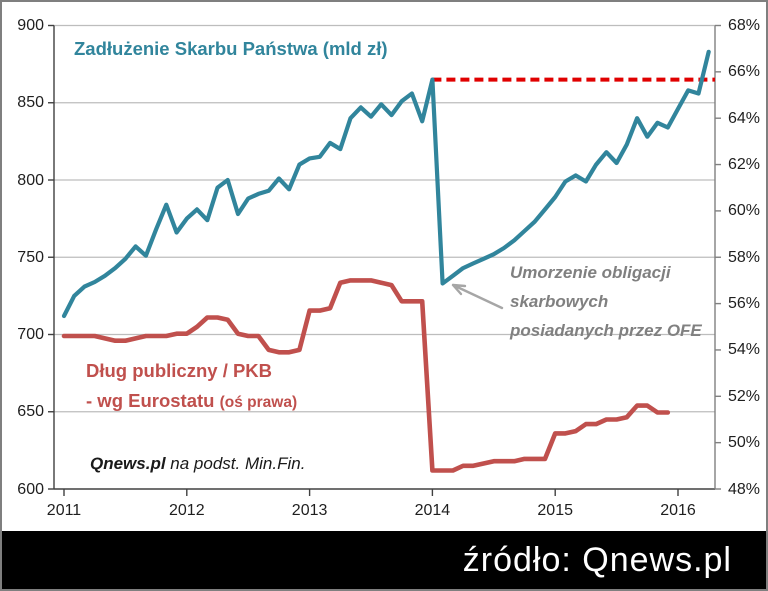  What do you see at coordinates (744, 257) in the screenshot?
I see `y-axis-right-label: 58%` at bounding box center [744, 257].